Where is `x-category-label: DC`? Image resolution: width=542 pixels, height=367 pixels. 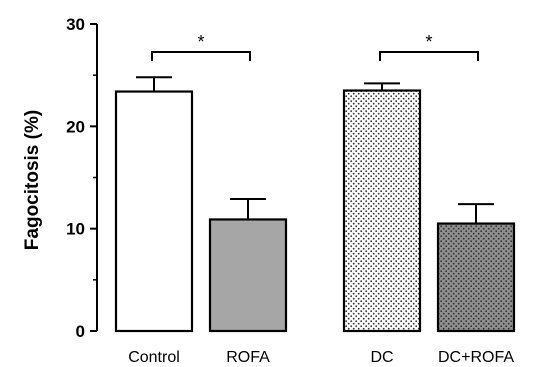
x-category-label: DC is located at coordinates (381, 357).